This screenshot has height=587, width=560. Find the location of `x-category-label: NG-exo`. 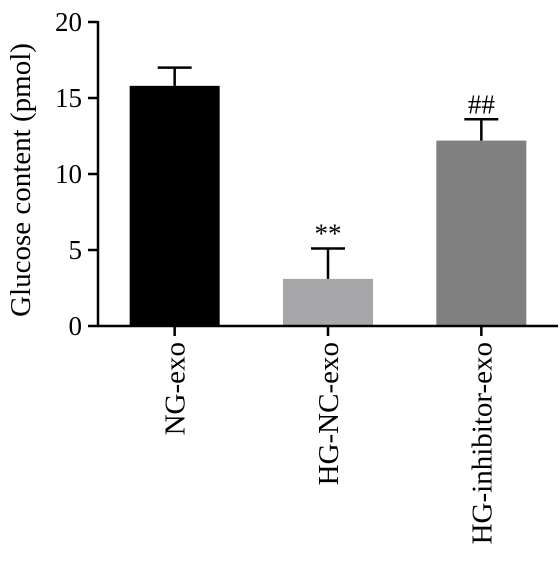

x-category-label: NG-exo is located at coordinates (176, 388).